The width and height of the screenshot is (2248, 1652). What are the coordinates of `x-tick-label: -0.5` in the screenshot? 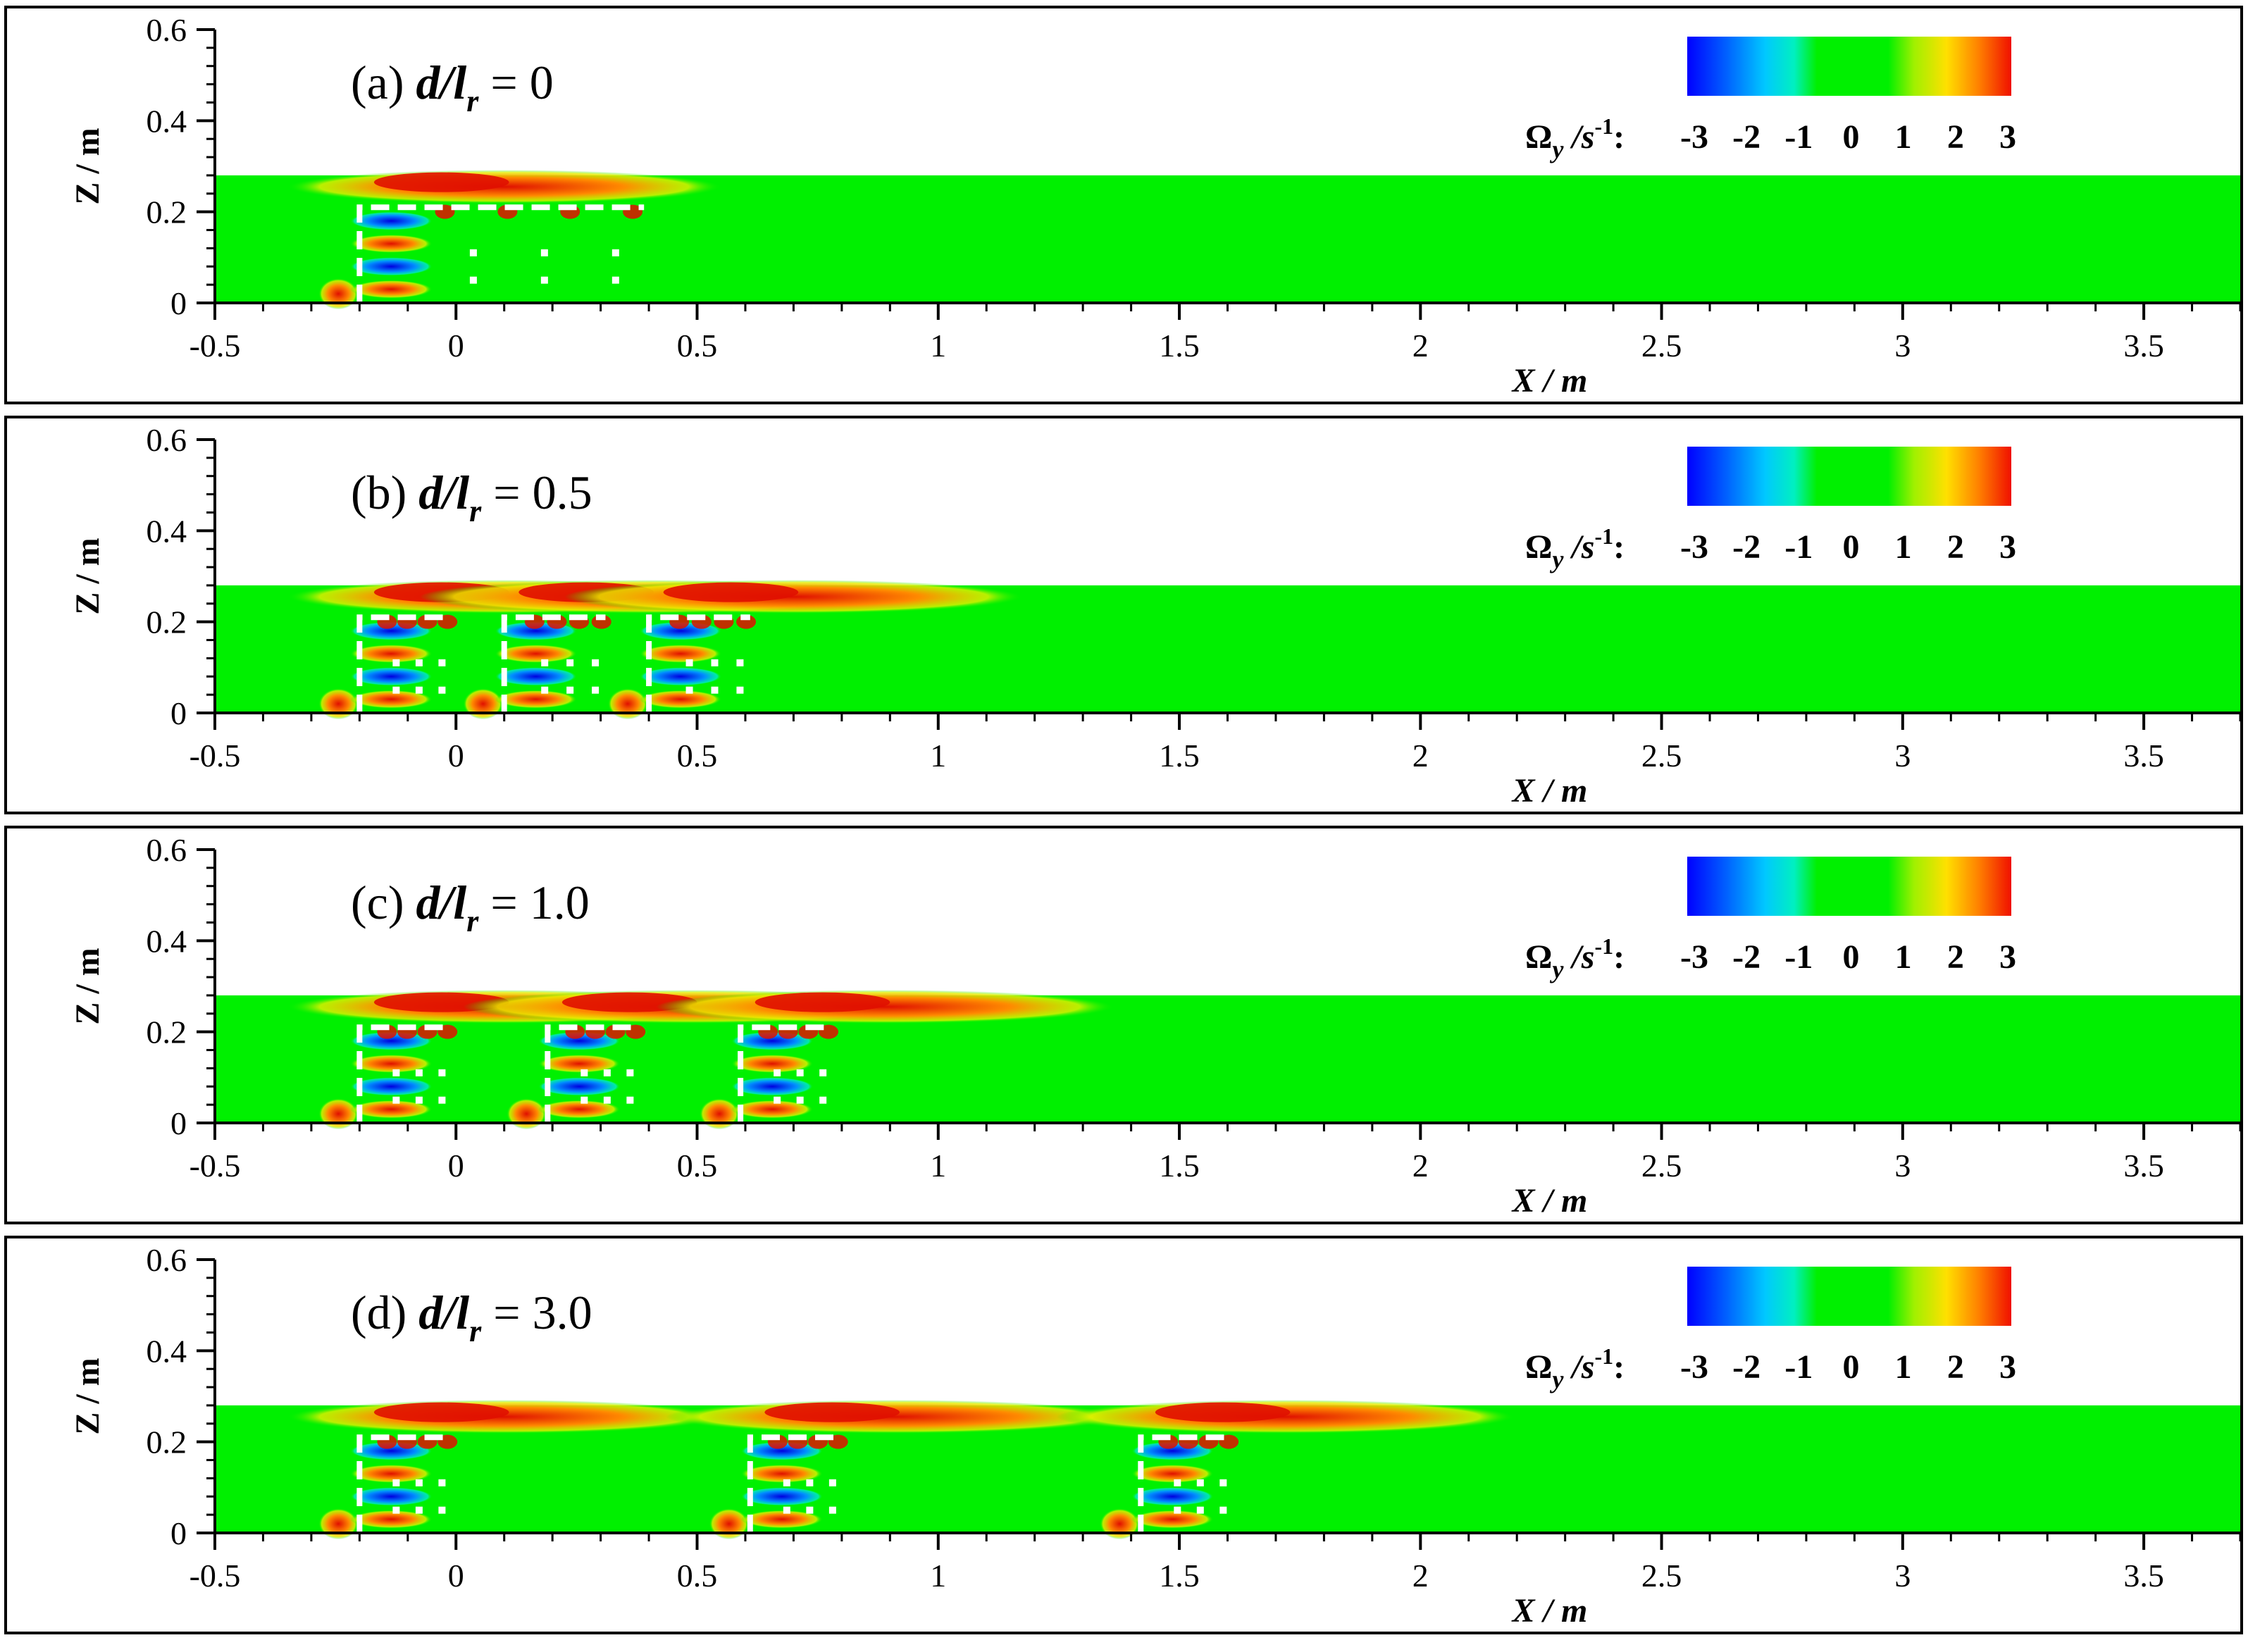 It's located at (215, 756).